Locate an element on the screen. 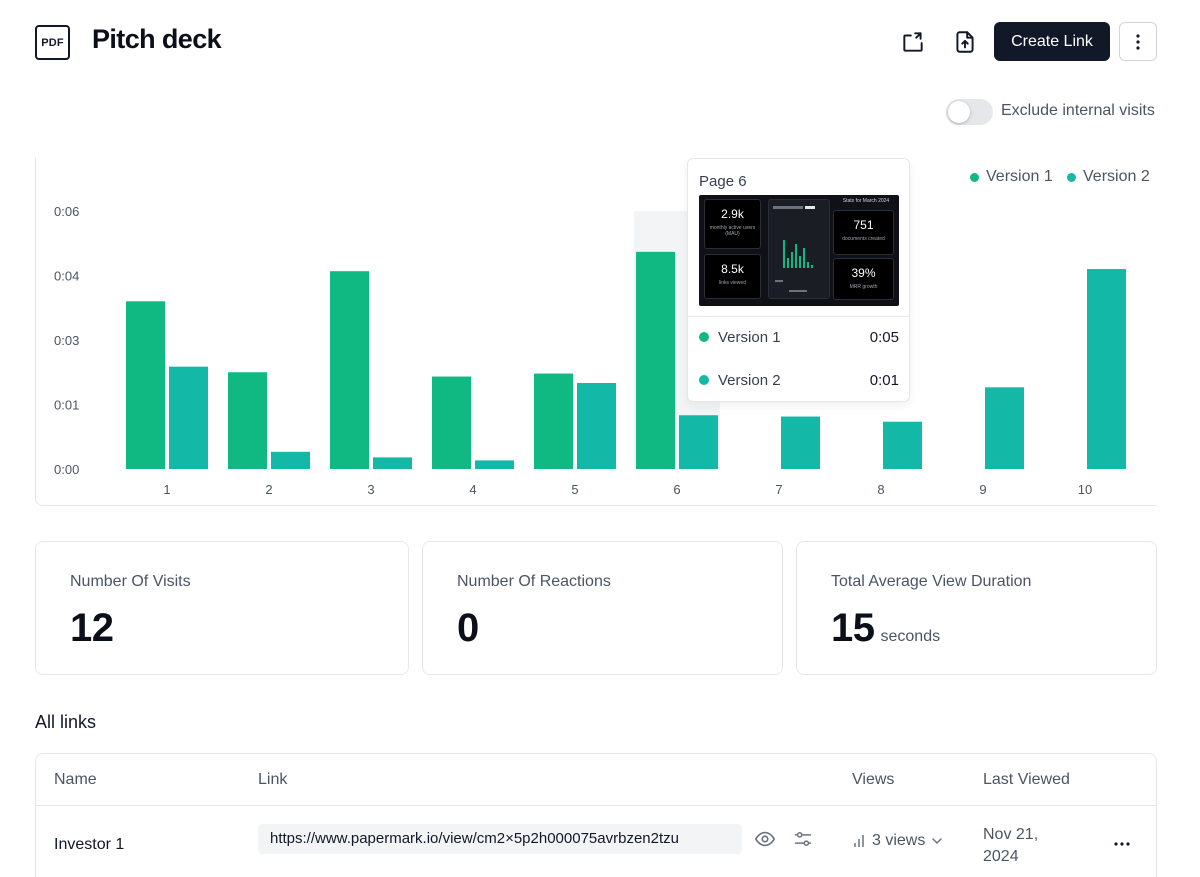 The image size is (1200, 877). tooltip-row-label: Version 1 is located at coordinates (749, 337).